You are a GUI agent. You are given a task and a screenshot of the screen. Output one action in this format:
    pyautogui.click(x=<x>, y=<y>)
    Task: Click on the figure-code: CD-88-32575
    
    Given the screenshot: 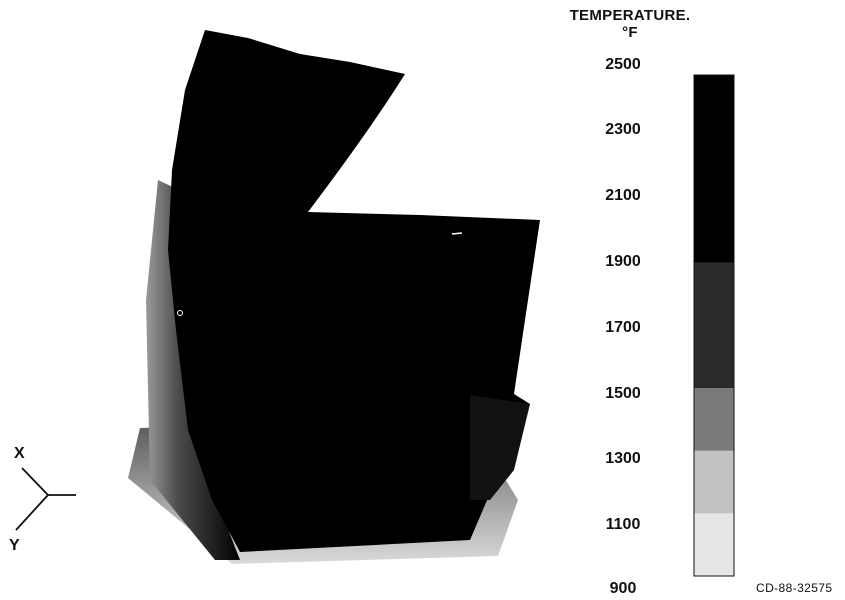 What is the action you would take?
    pyautogui.click(x=794, y=588)
    